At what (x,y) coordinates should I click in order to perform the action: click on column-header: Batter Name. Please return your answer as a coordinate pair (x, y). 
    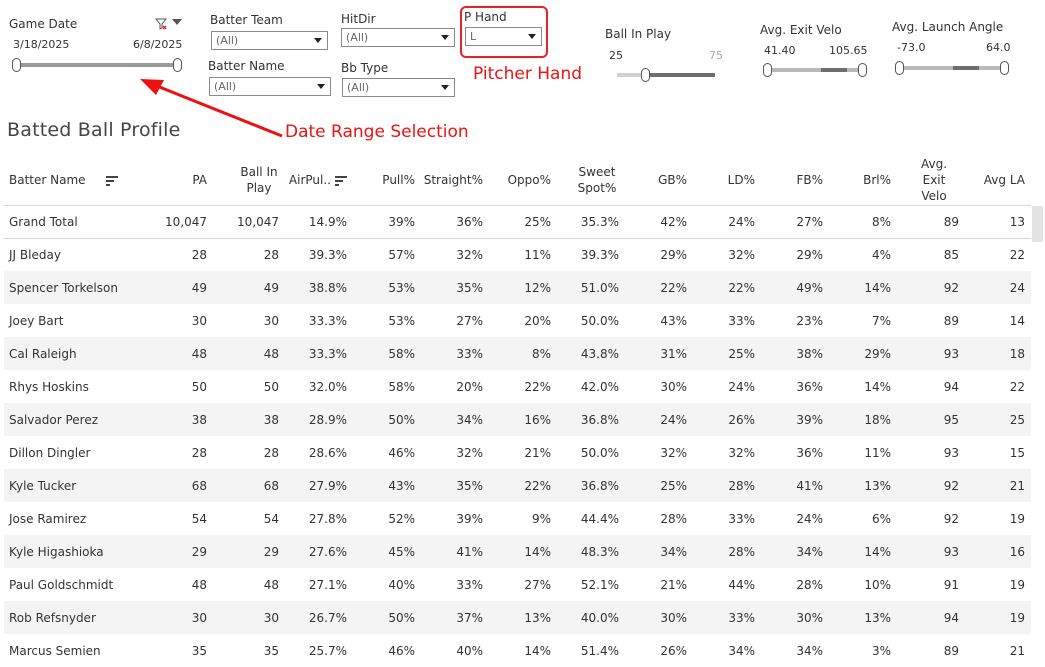
    Looking at the image, I should click on (71, 181).